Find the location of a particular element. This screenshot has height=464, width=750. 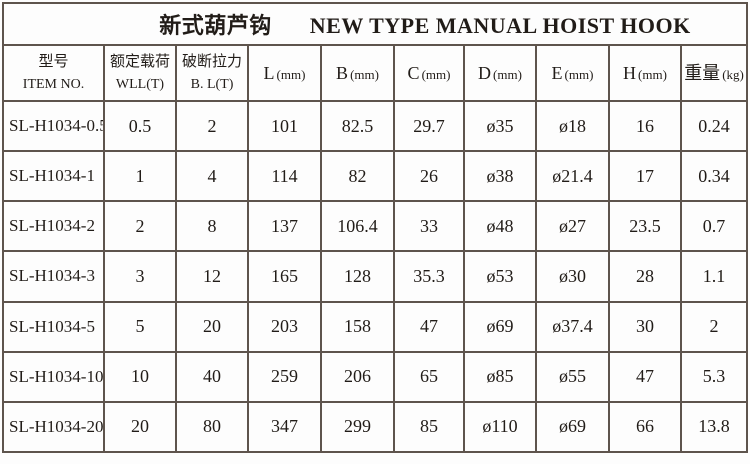

header-breaking-load: 破断拉力 B. L(T) is located at coordinates (212, 73).